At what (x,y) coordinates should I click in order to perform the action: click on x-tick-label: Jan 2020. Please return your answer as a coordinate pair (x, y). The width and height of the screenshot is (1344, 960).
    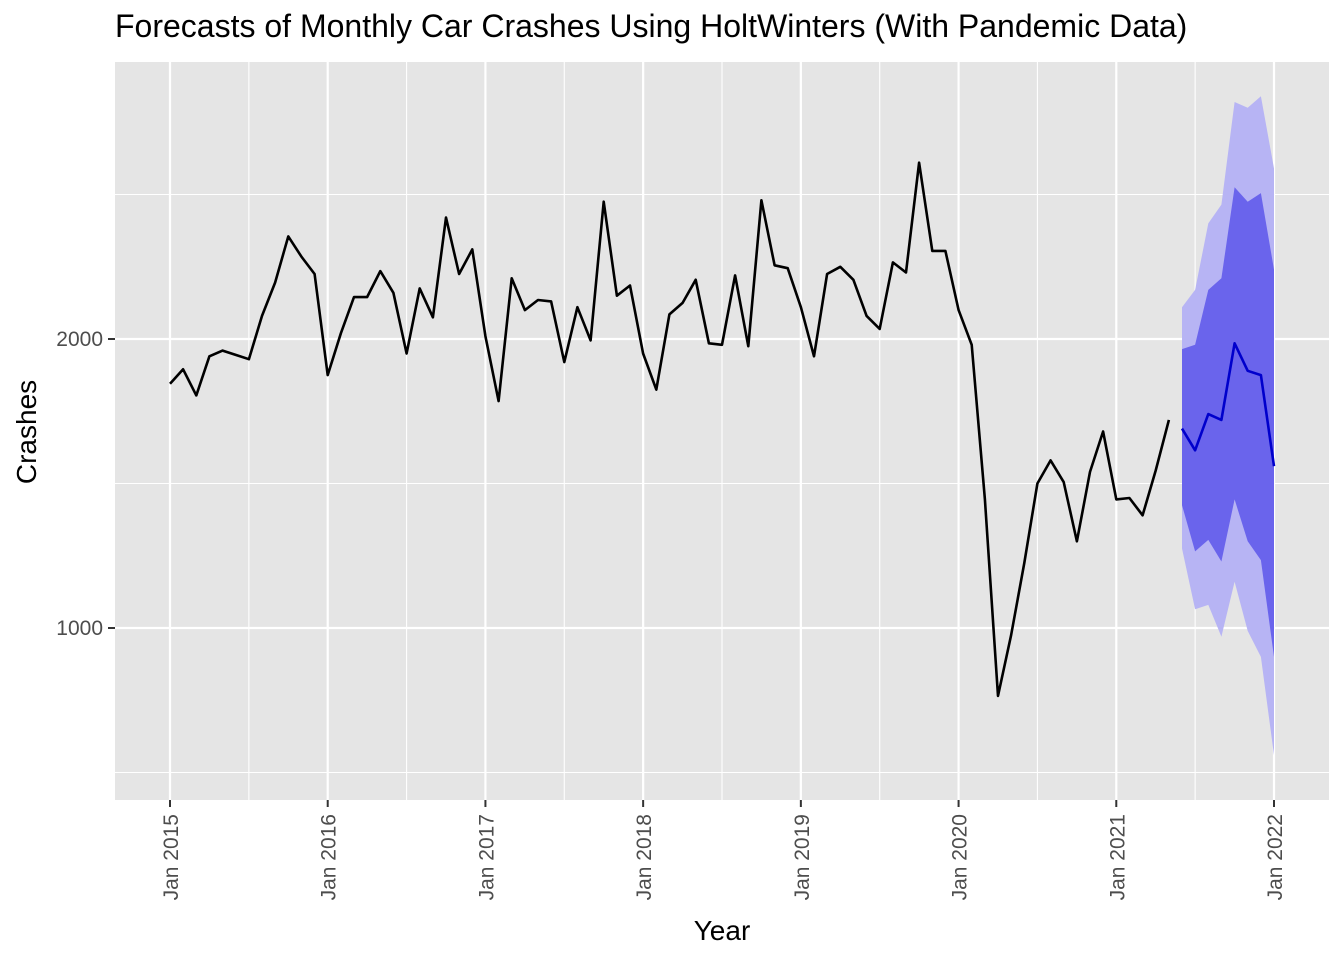
    Looking at the image, I should click on (960, 857).